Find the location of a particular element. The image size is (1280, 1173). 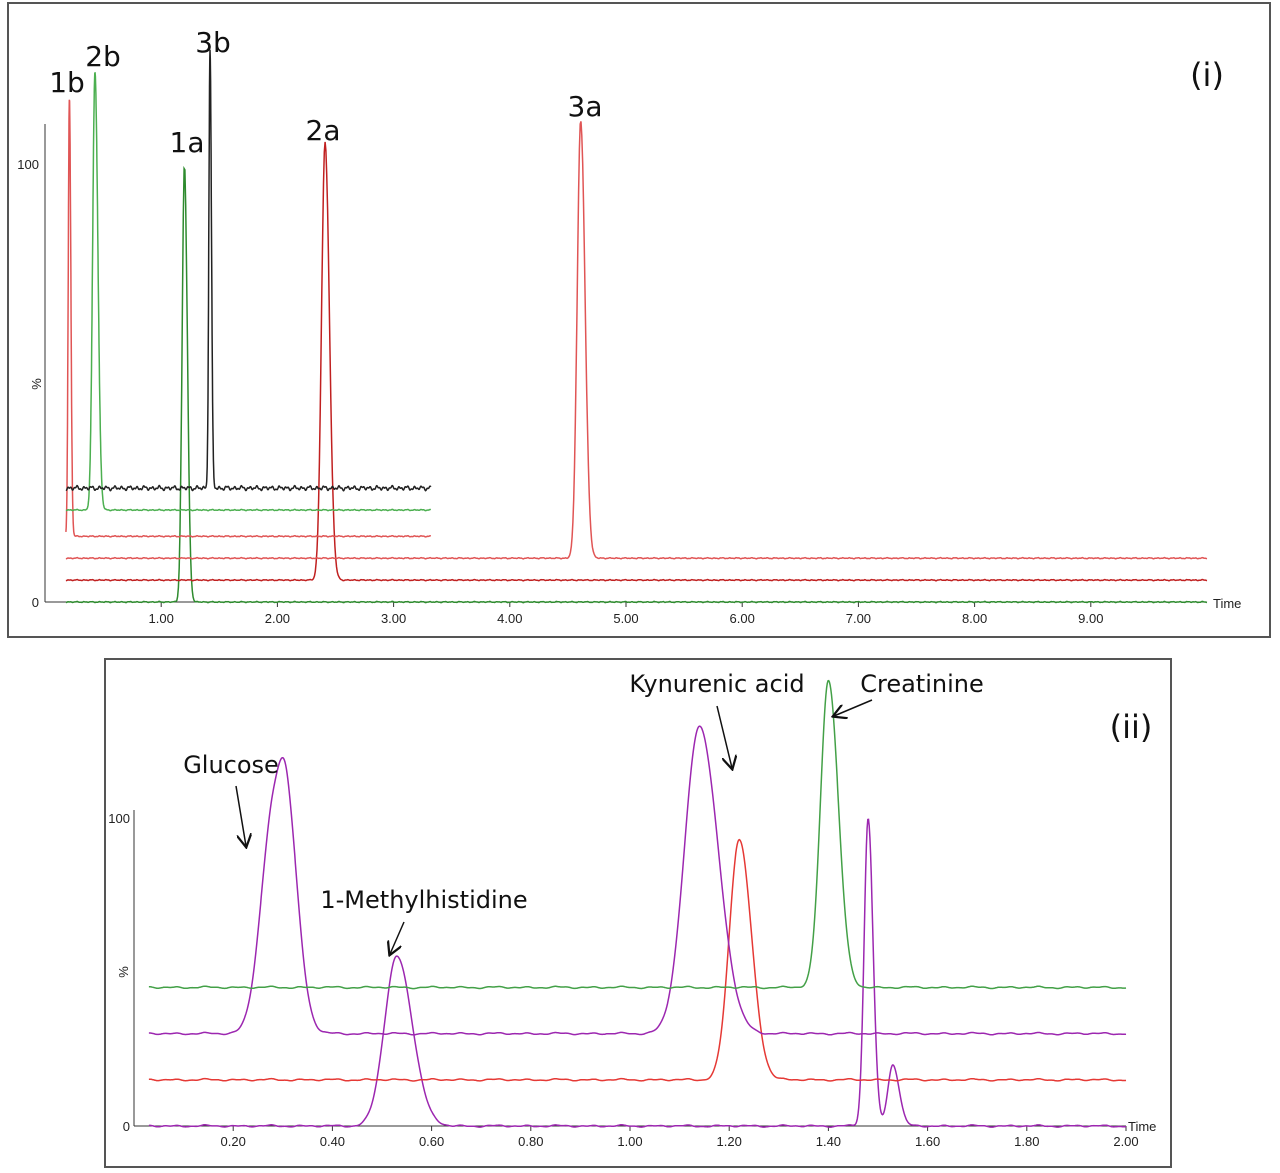

x-tick-label: 1.20 is located at coordinates (729, 1141).